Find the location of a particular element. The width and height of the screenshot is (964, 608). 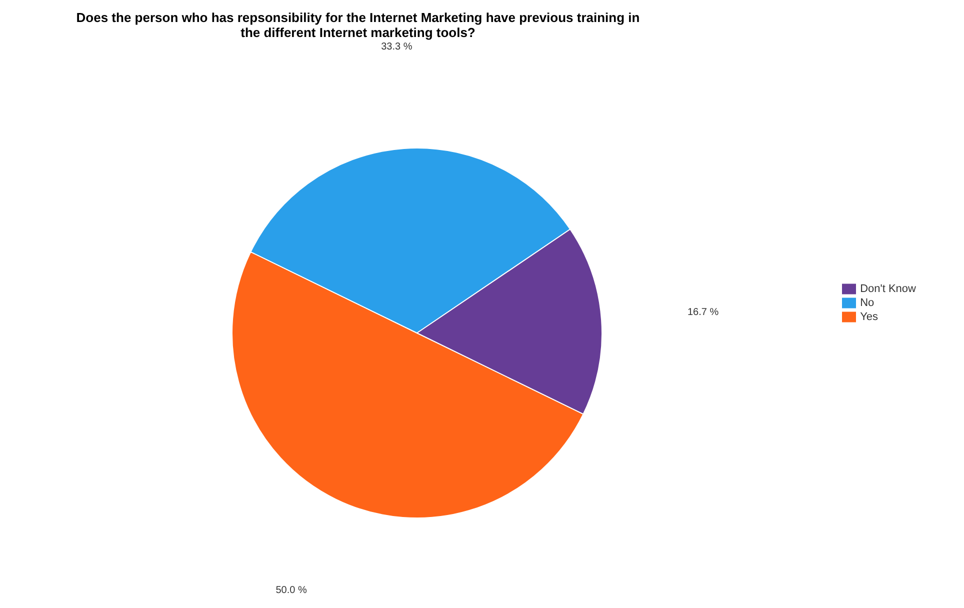

data-label: 16.7 % is located at coordinates (703, 312).